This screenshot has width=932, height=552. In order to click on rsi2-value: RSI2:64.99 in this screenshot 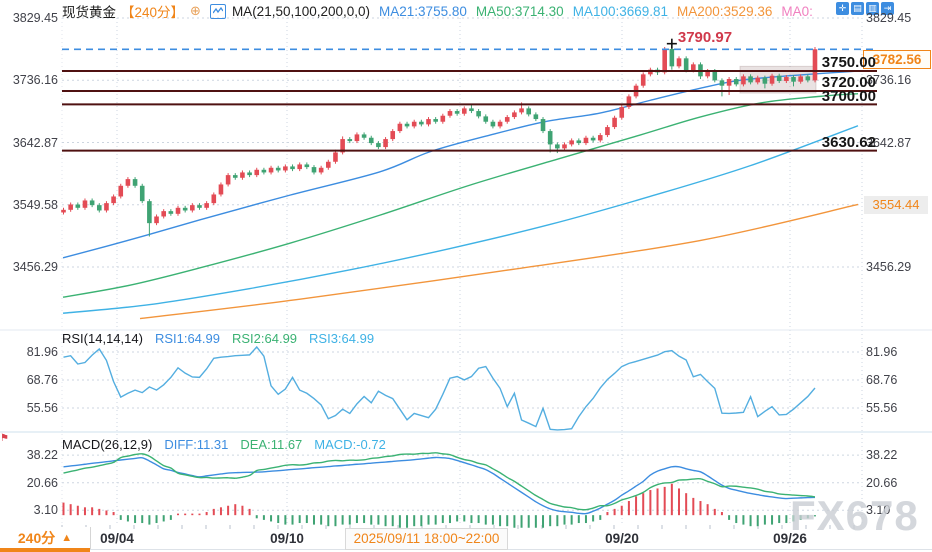, I will do `click(264, 338)`.